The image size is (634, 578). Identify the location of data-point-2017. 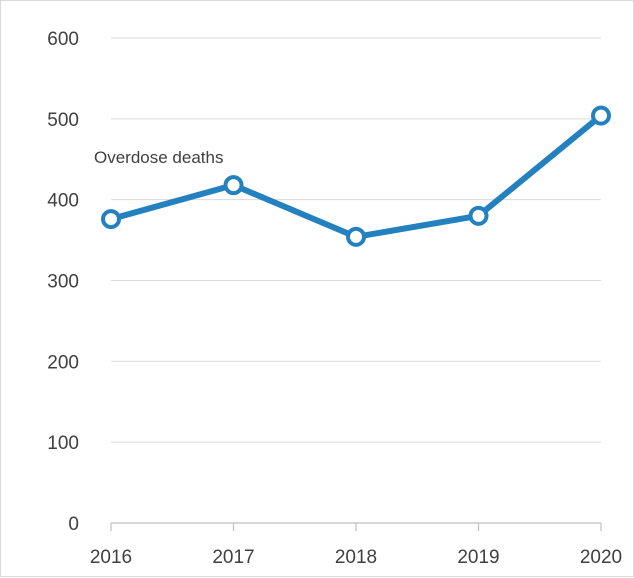
(233, 185).